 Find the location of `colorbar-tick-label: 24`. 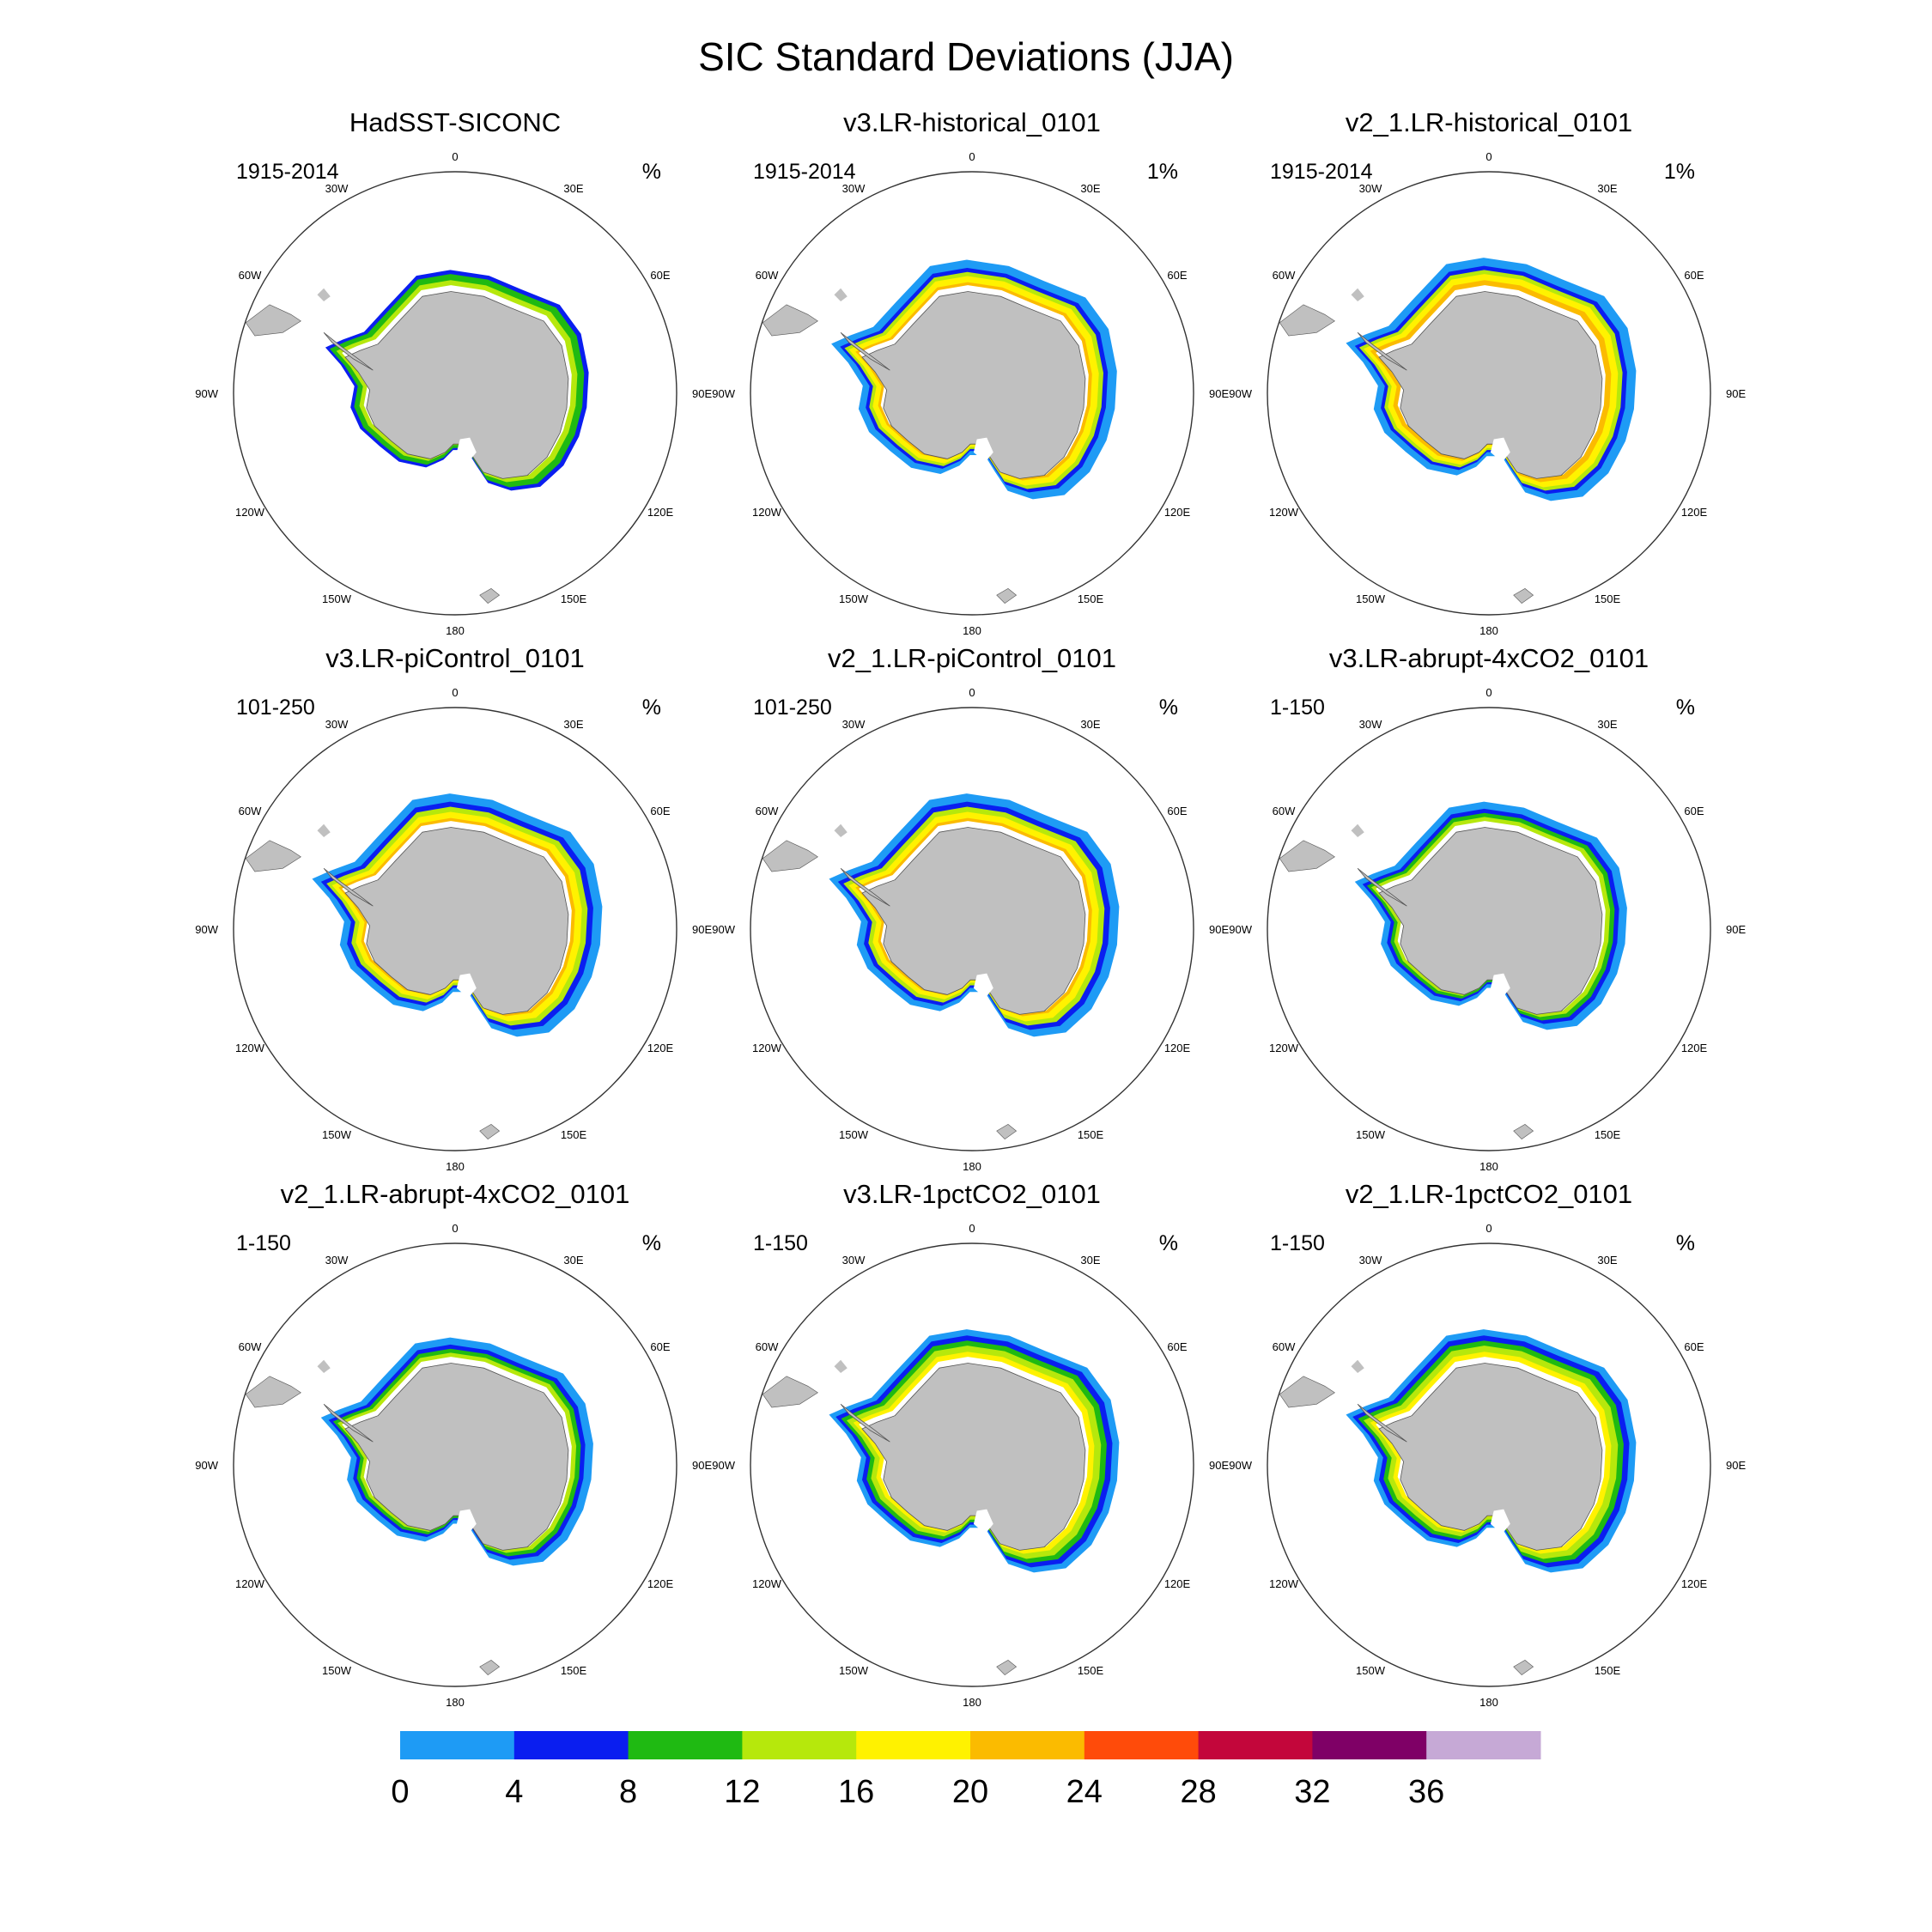

colorbar-tick-label: 24 is located at coordinates (1085, 1792).